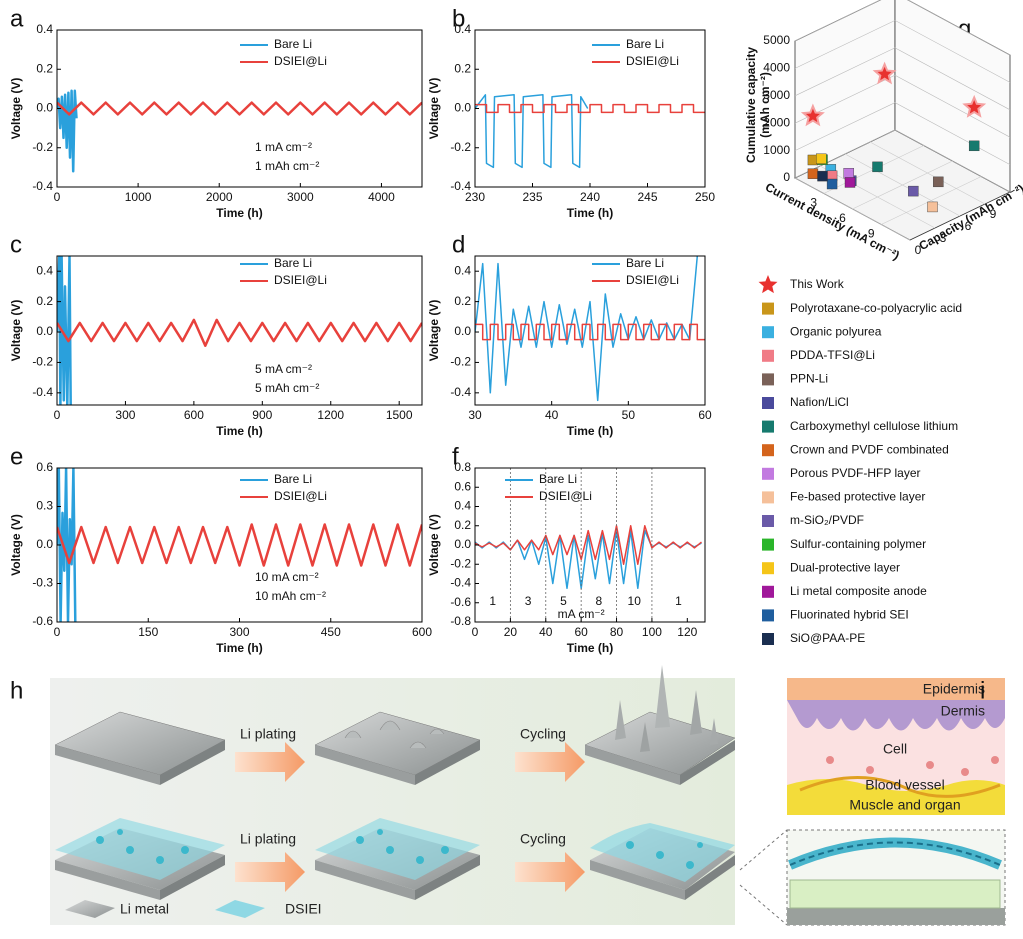  Describe the element at coordinates (44, 506) in the screenshot. I see `y-tick-label: 0.3` at that location.